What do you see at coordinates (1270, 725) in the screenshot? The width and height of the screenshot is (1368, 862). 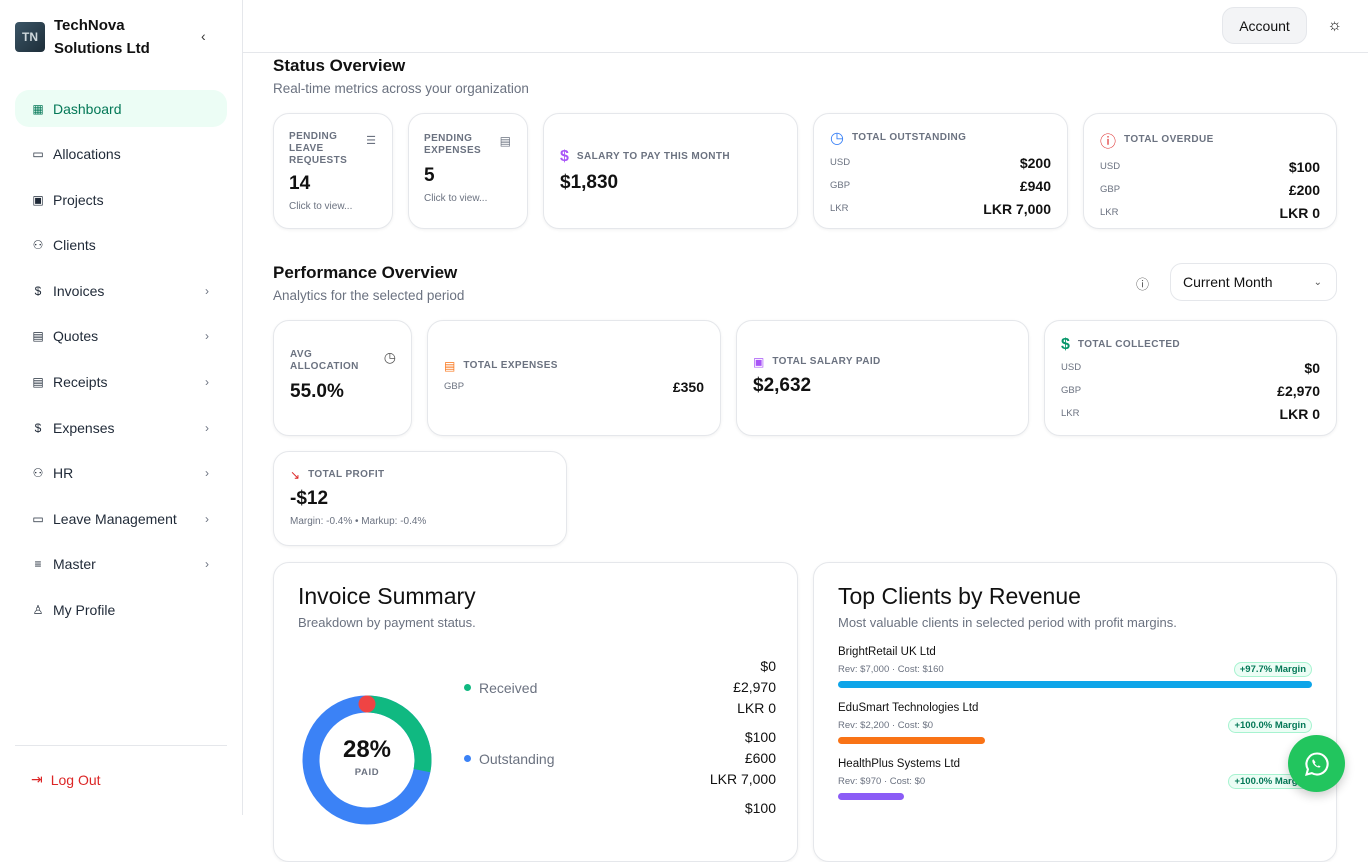 I see `margin-badge: +100.0% Margin` at bounding box center [1270, 725].